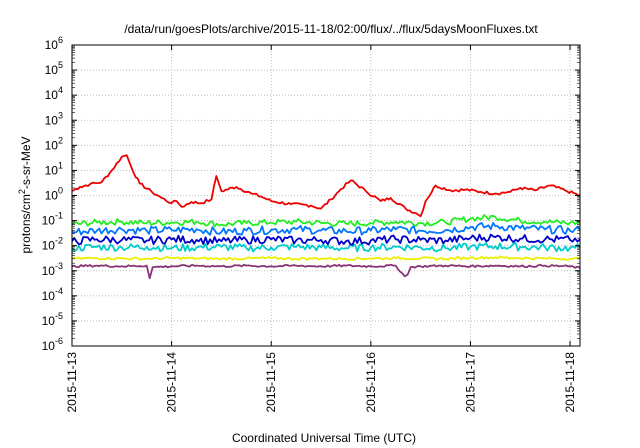 The height and width of the screenshot is (448, 640). I want to click on y-tick-label: 10³, so click(54, 118).